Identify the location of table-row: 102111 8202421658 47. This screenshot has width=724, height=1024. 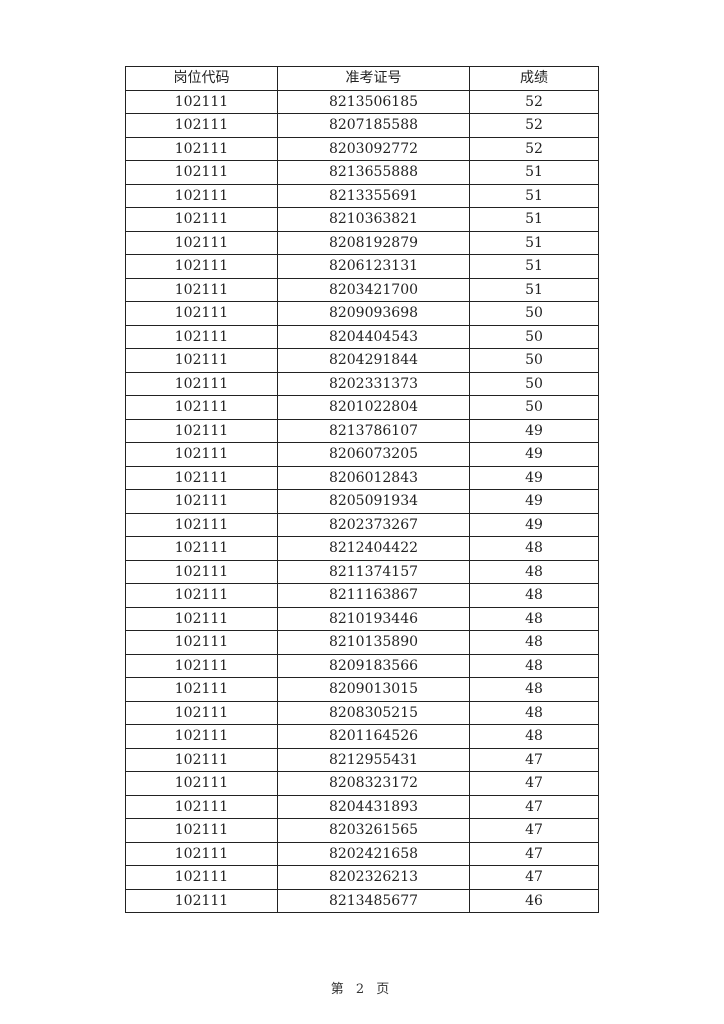
(362, 853).